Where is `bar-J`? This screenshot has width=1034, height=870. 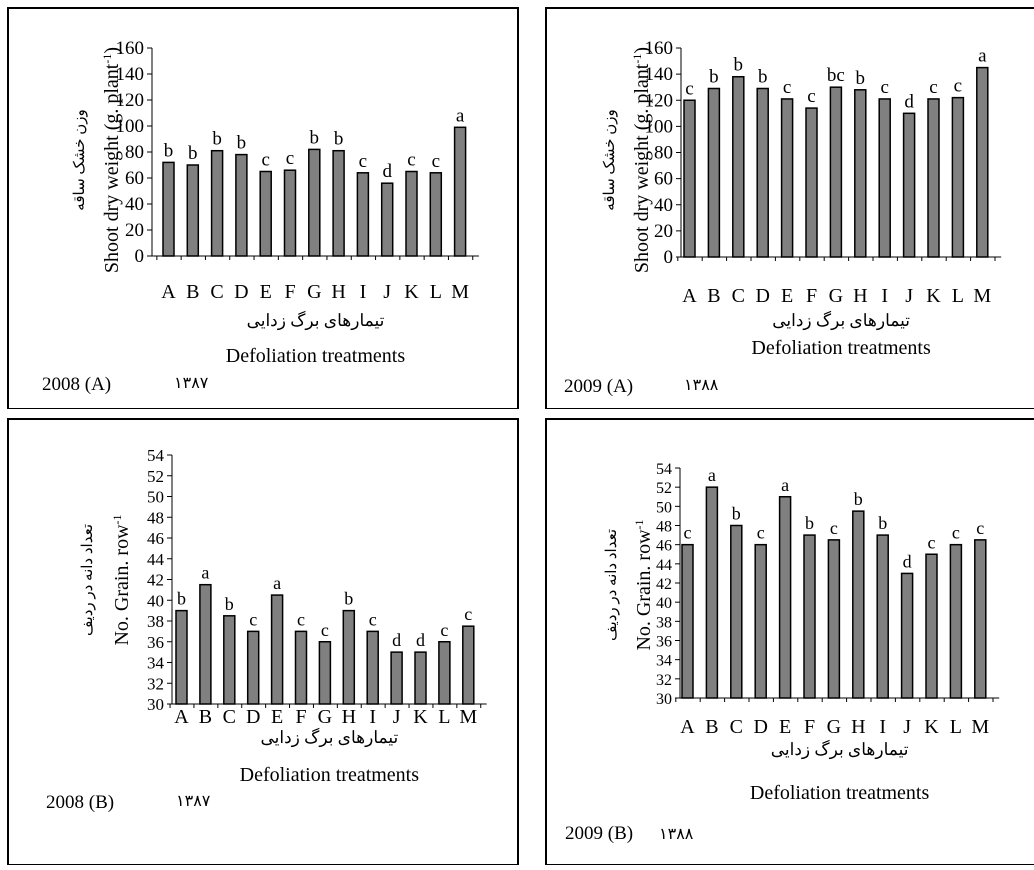 bar-J is located at coordinates (909, 185).